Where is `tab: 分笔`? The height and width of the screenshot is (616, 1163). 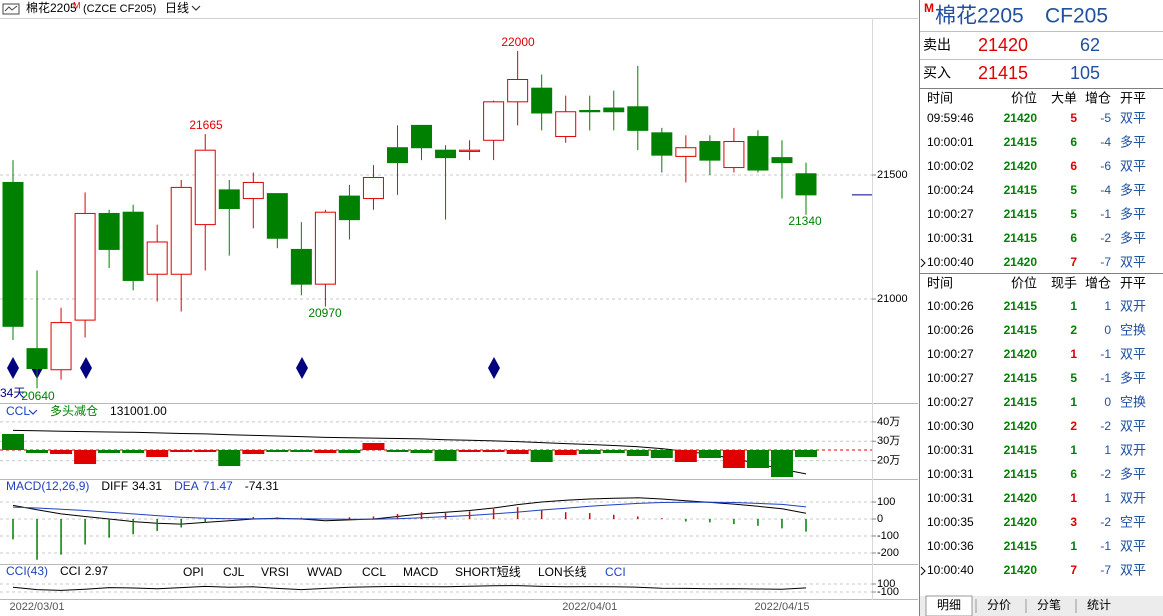
tab: 分笔 is located at coordinates (1049, 604).